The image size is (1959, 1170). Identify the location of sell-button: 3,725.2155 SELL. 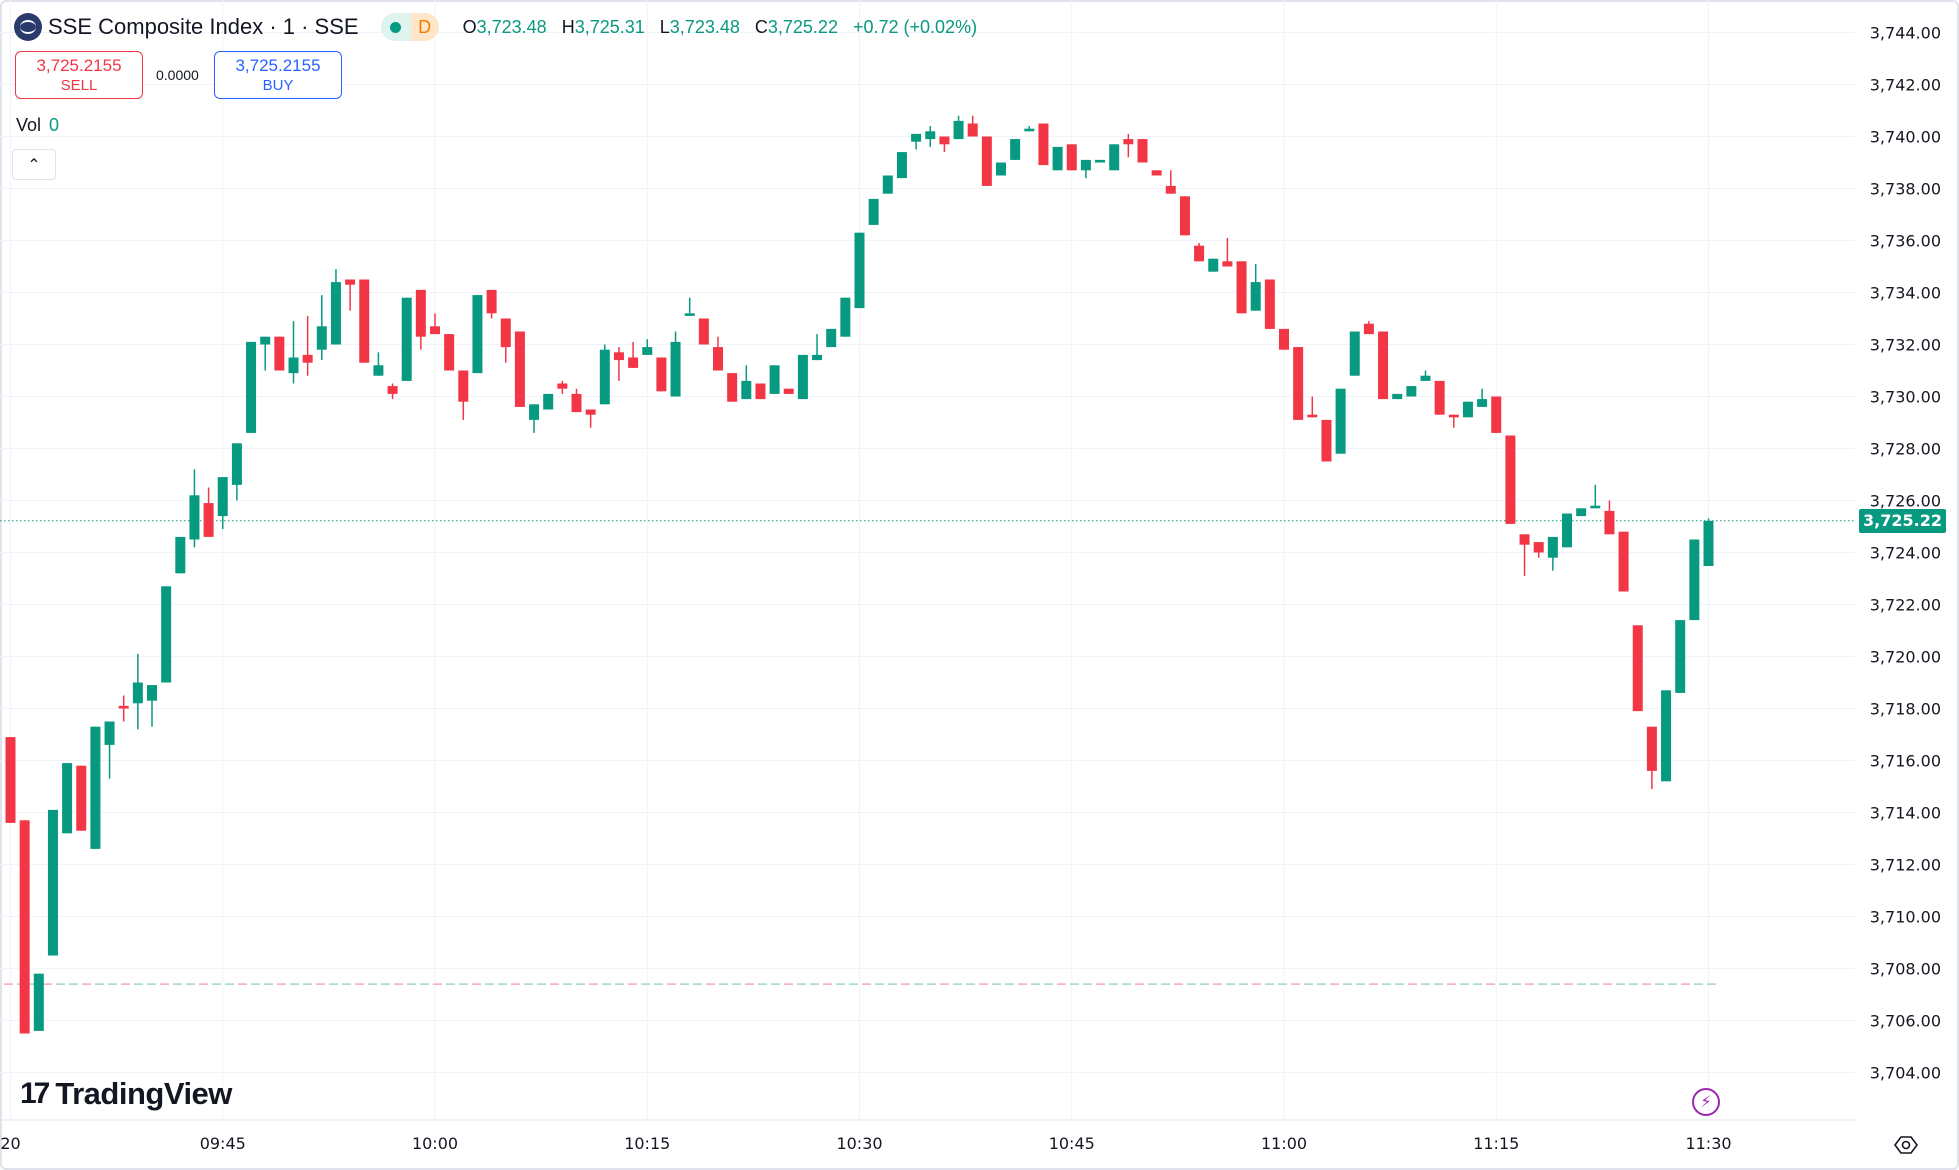
(79, 75).